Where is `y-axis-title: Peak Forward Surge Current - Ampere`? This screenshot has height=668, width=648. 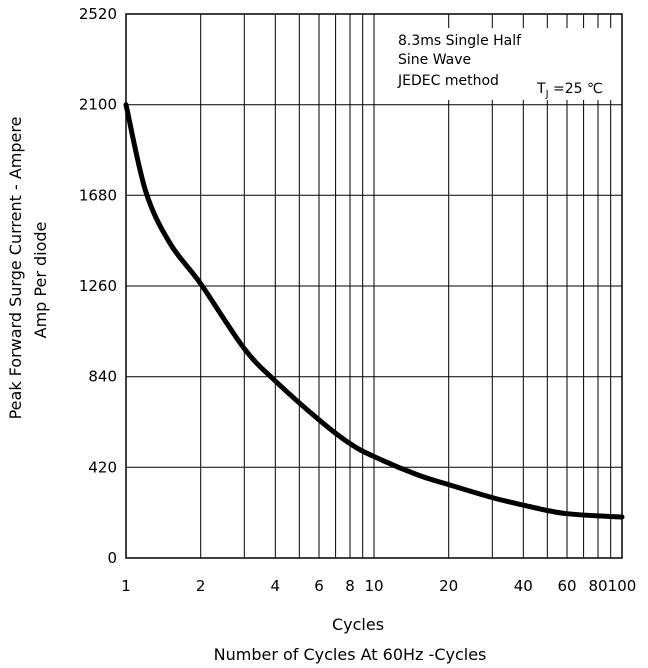 y-axis-title: Peak Forward Surge Current - Ampere is located at coordinates (15, 268).